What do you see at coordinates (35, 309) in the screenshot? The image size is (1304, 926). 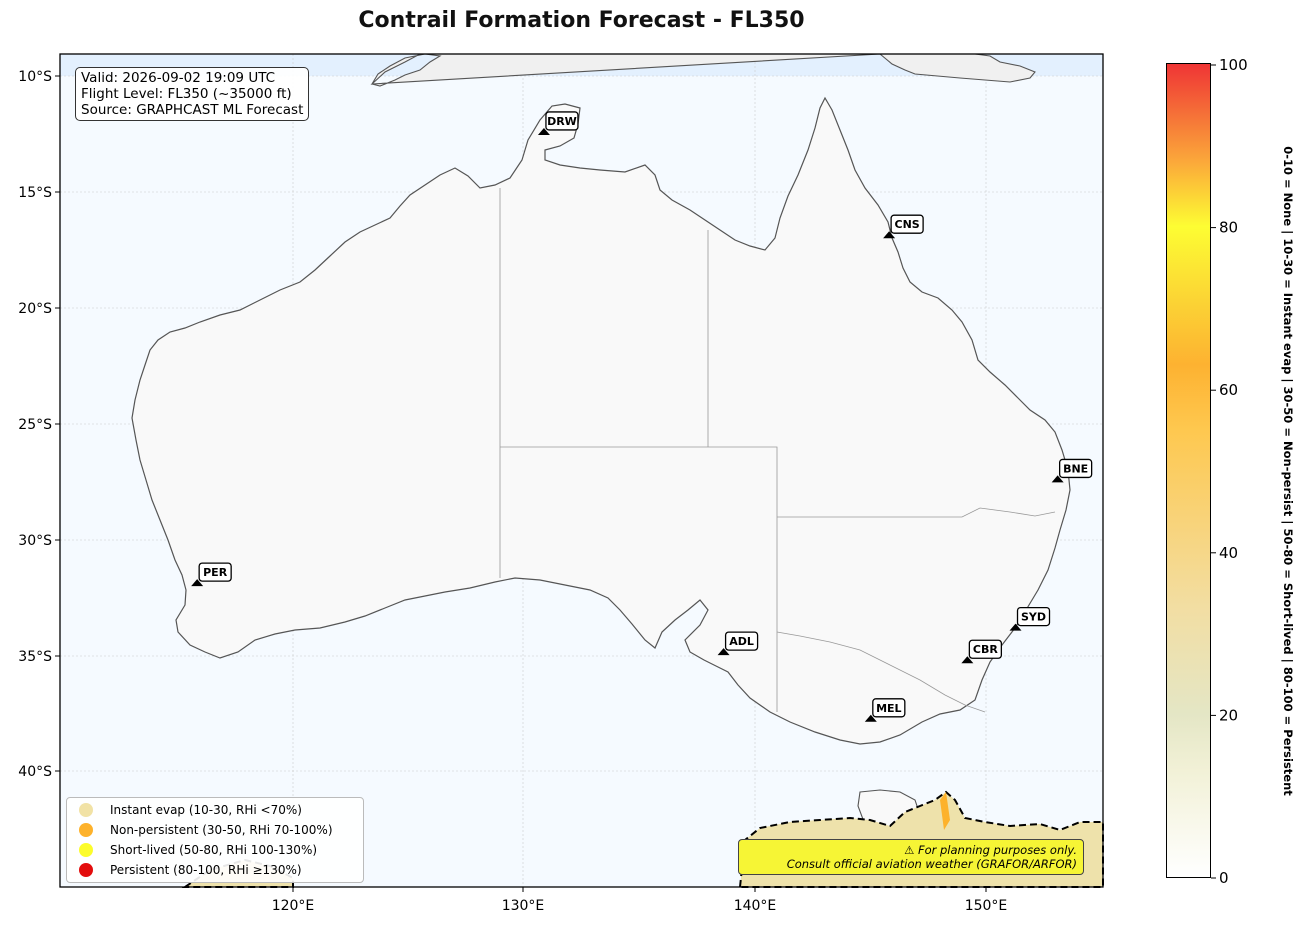 I see `lat-tick-label: 20°S` at bounding box center [35, 309].